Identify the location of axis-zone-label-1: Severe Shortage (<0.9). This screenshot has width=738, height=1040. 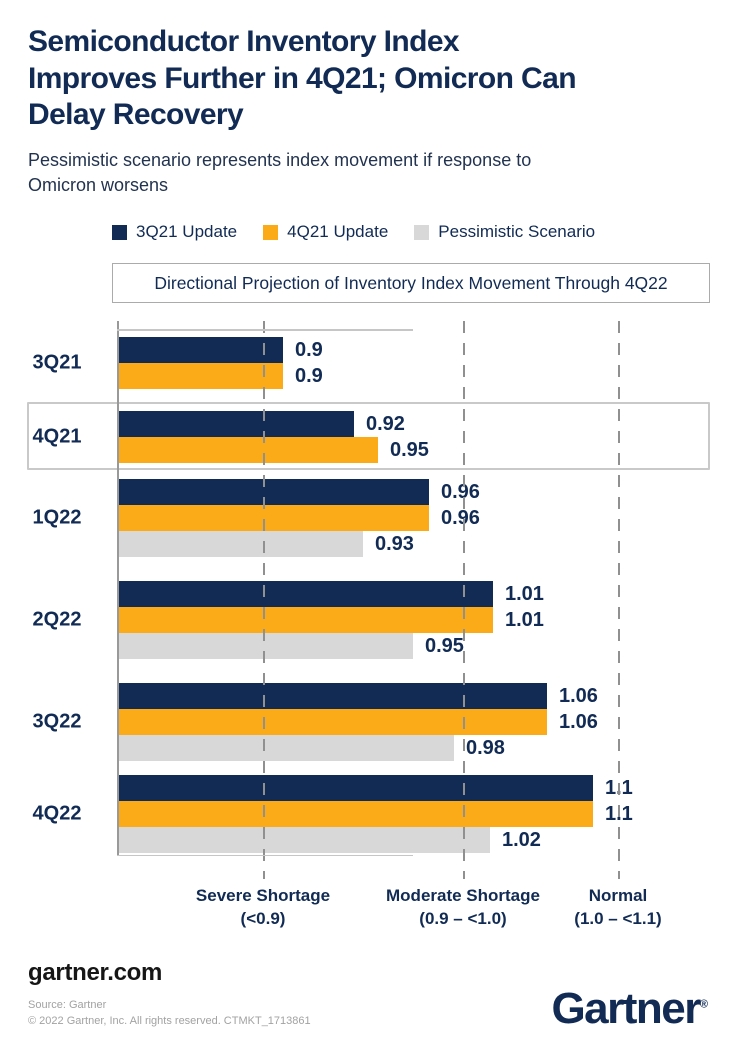
(263, 907).